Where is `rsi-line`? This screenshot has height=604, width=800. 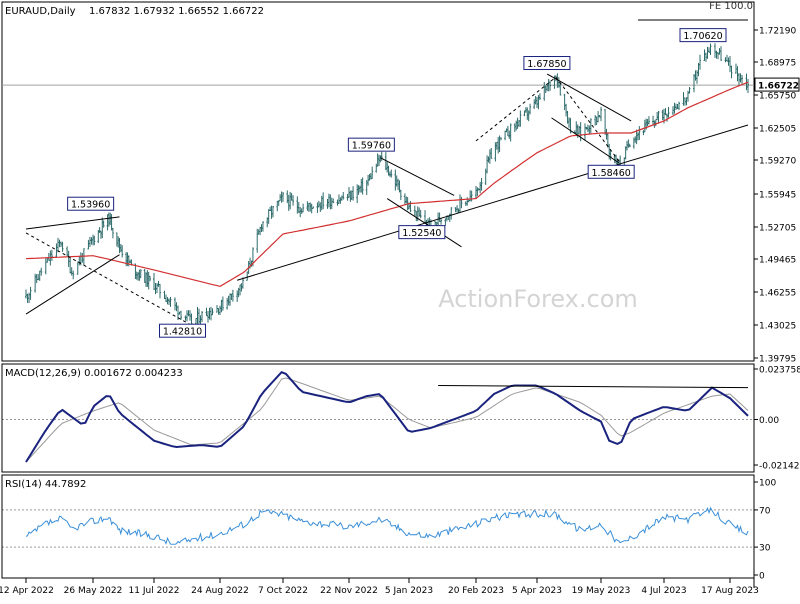
rsi-line is located at coordinates (387, 525).